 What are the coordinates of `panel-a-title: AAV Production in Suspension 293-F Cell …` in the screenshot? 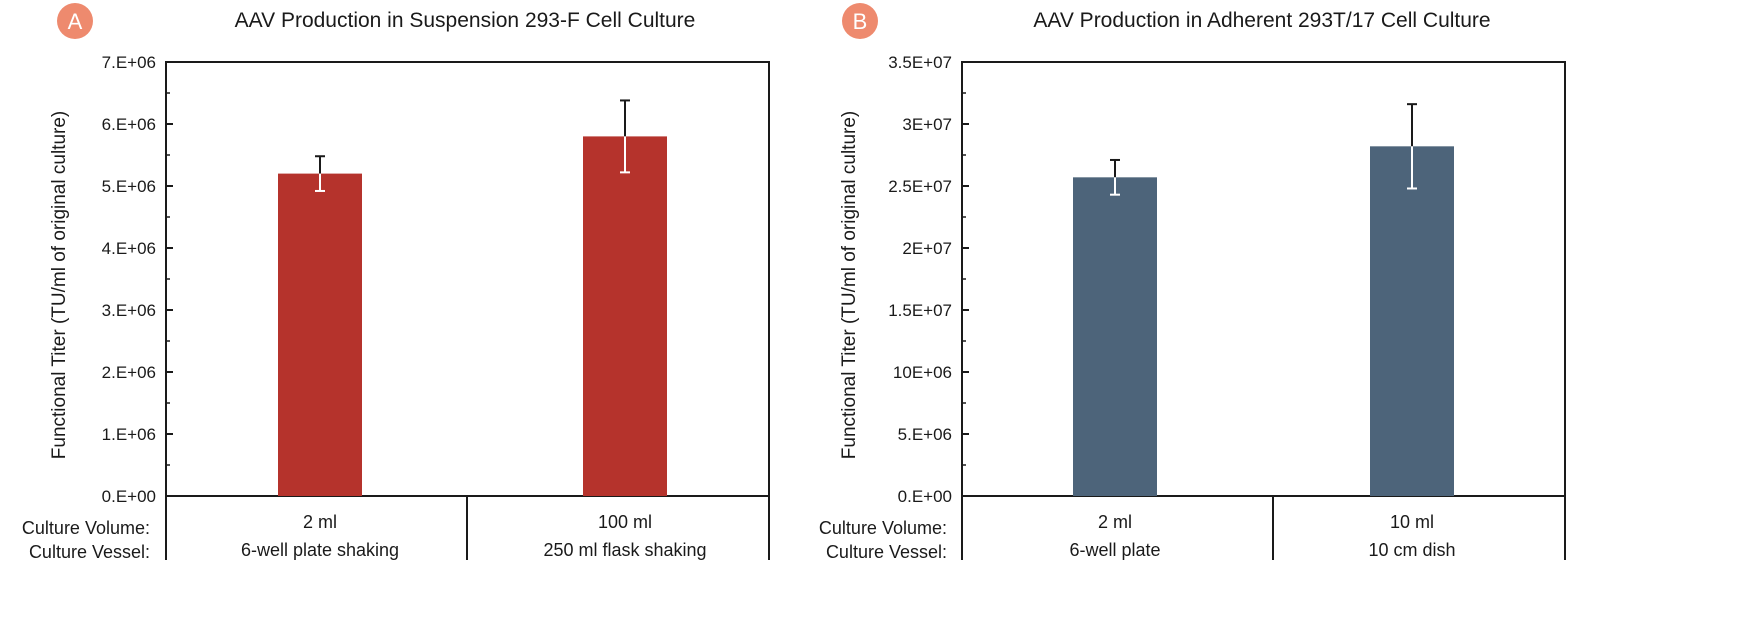 It's located at (465, 20).